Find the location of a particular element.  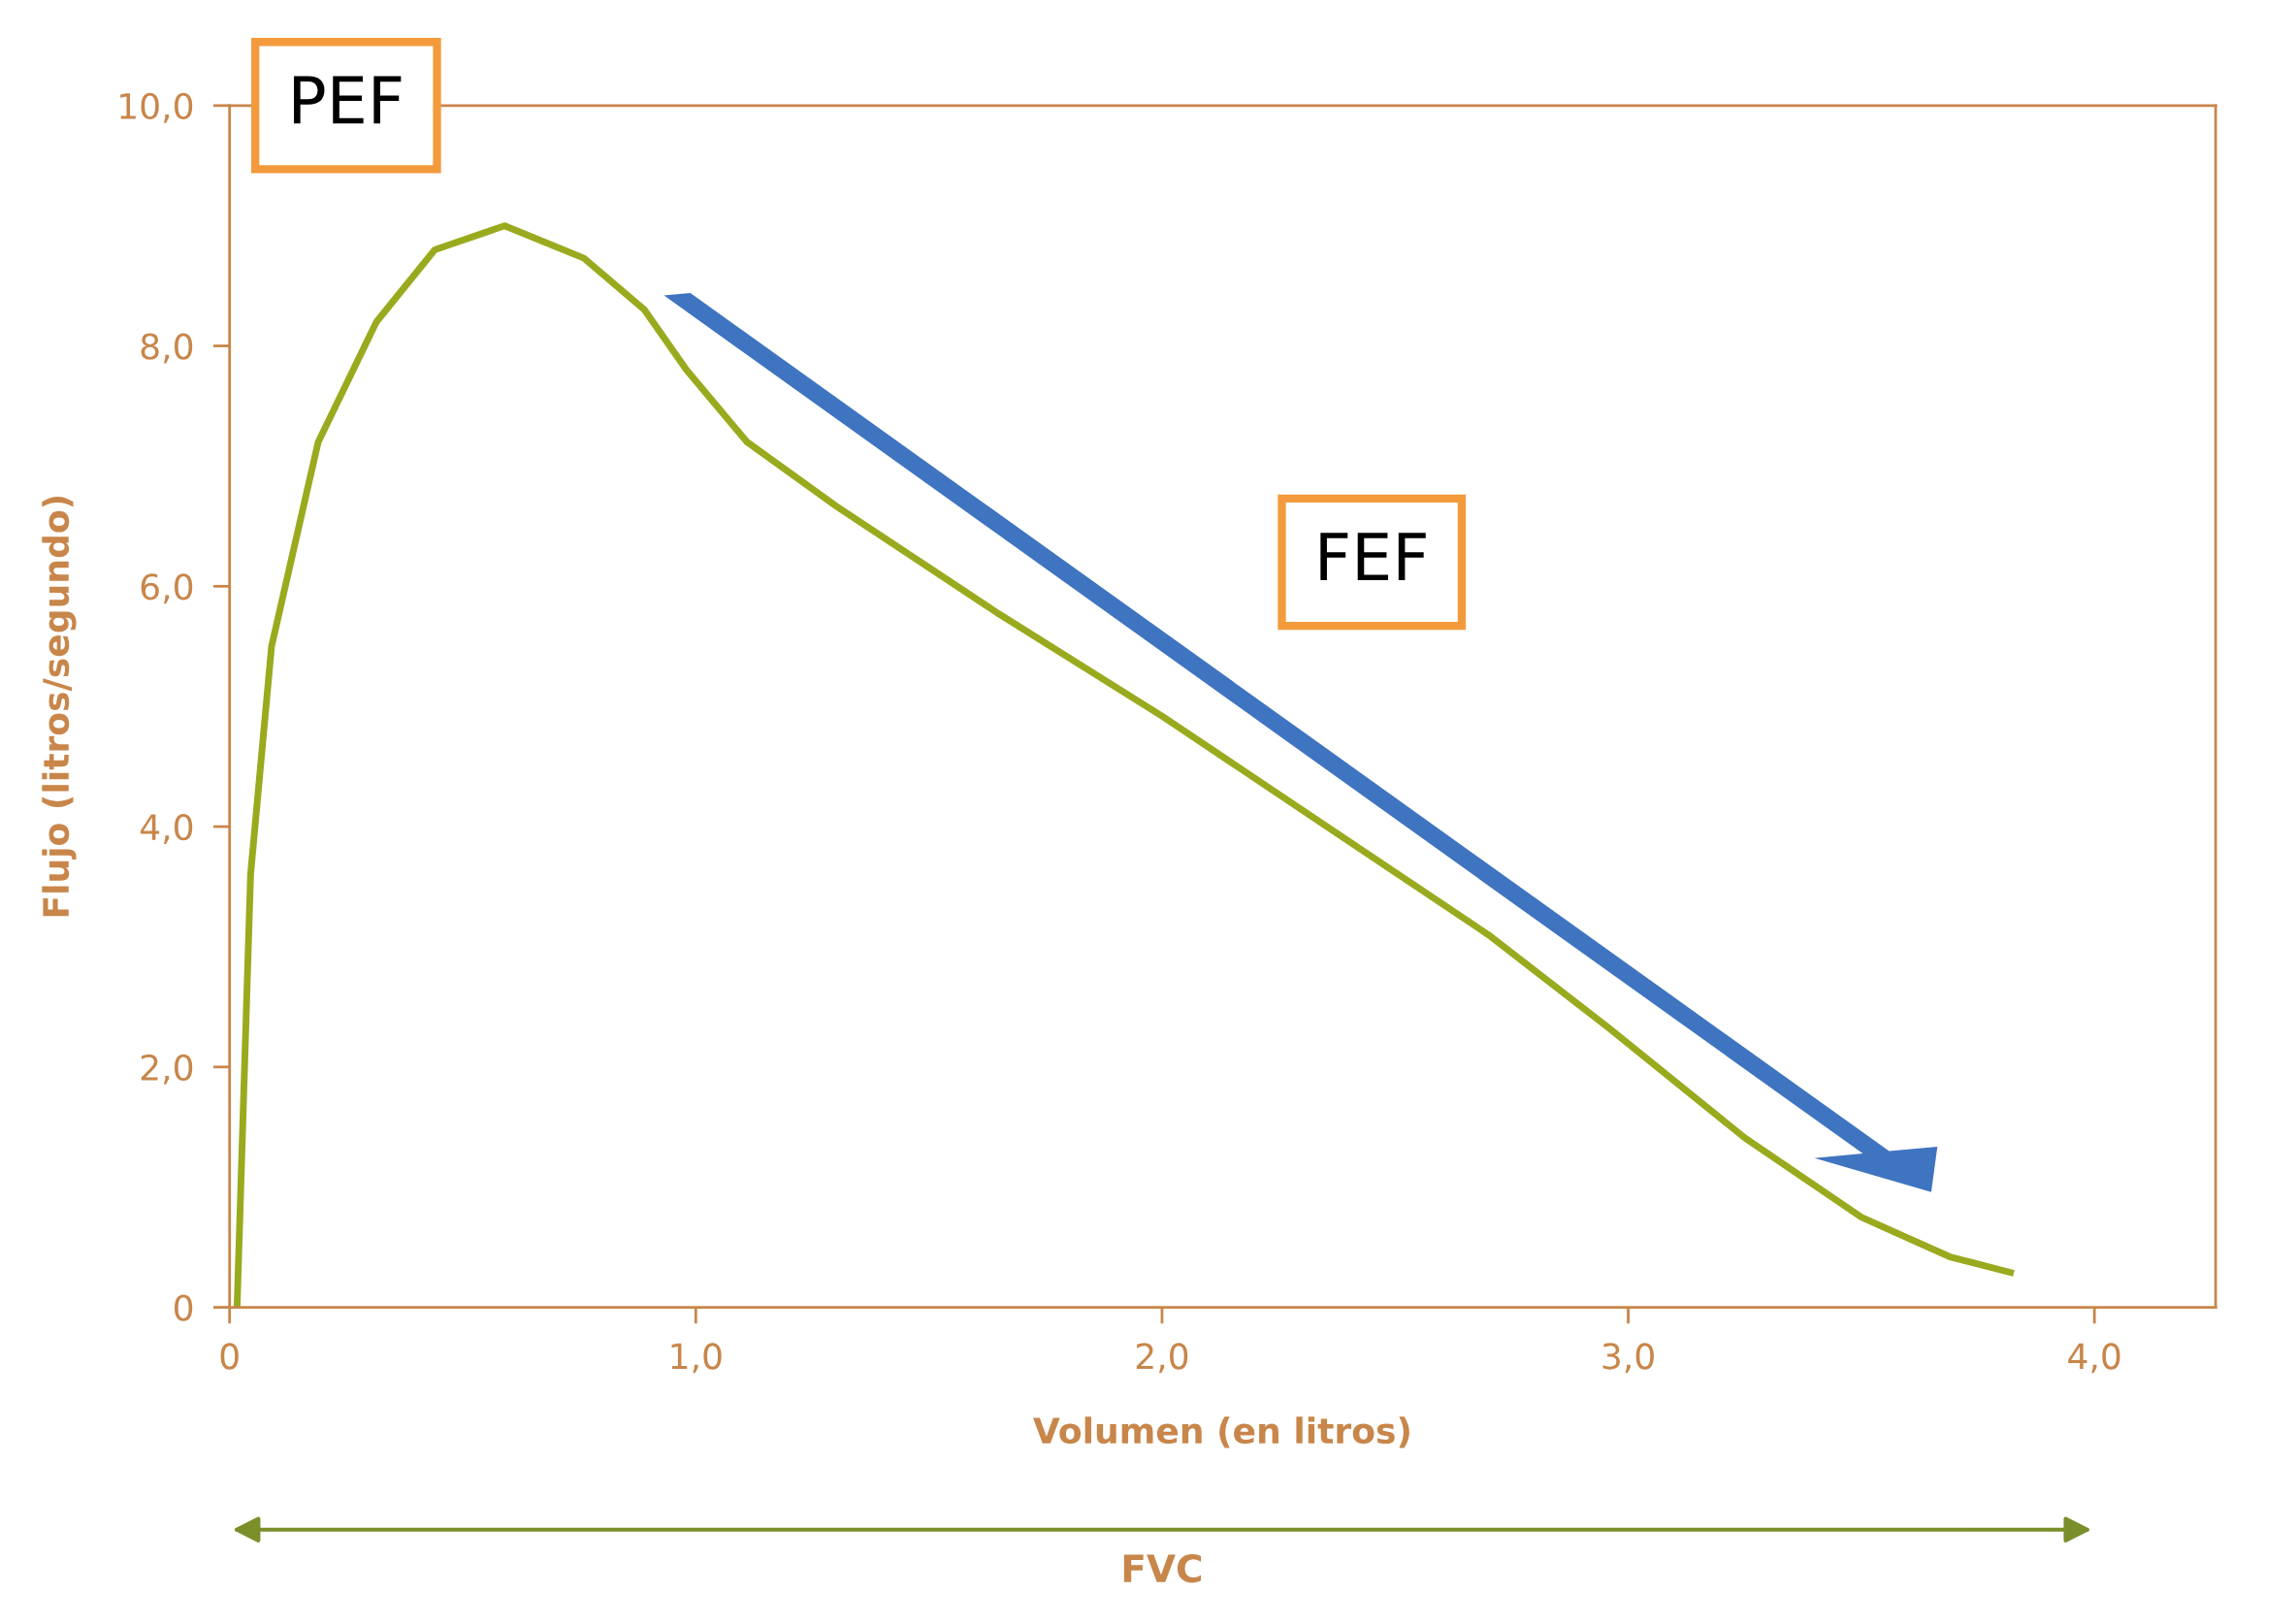

y-axis-title: Flujo (litros/segundo) is located at coordinates (60, 706).